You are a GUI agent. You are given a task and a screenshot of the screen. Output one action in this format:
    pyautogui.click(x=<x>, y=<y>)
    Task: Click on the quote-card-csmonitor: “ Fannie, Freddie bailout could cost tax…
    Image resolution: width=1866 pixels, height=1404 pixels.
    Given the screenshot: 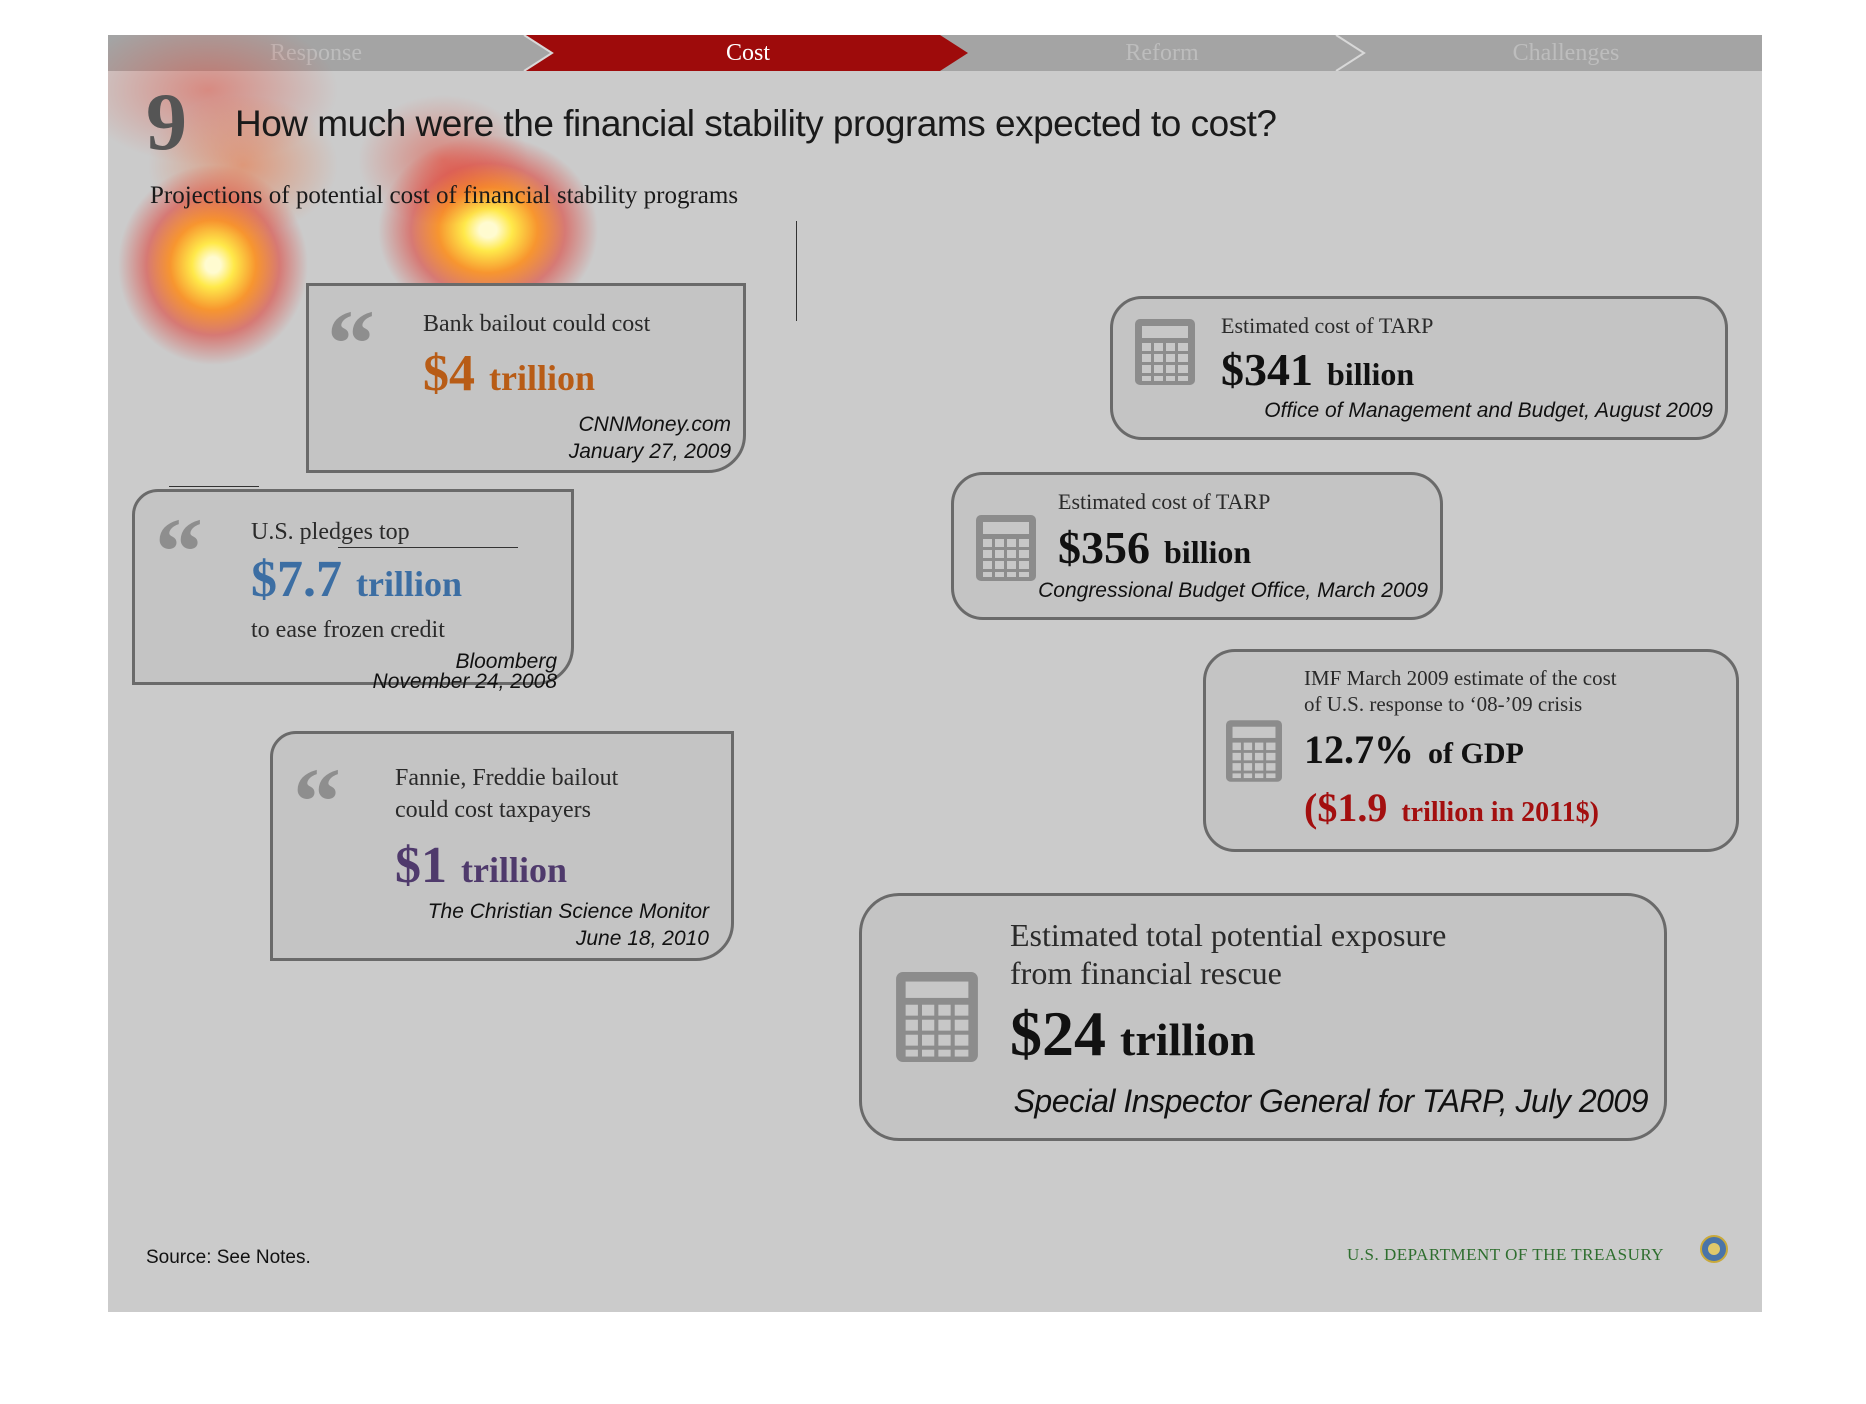 What is the action you would take?
    pyautogui.click(x=502, y=846)
    